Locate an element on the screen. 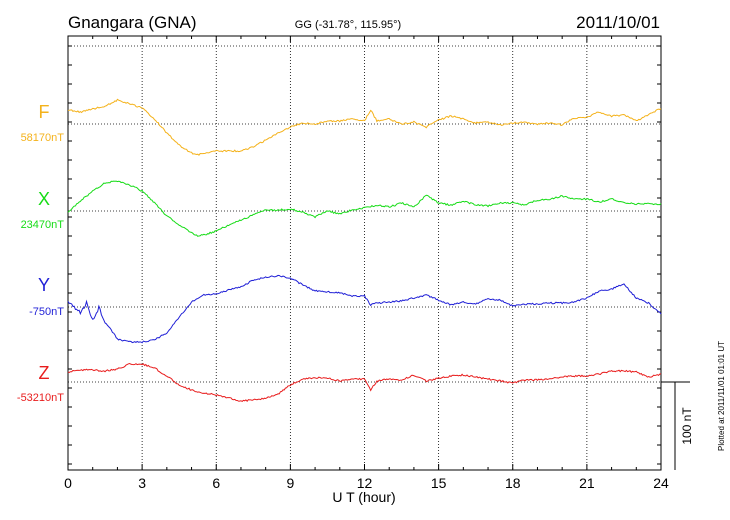 The width and height of the screenshot is (730, 520). plot-date: 2011/10/01 is located at coordinates (618, 22).